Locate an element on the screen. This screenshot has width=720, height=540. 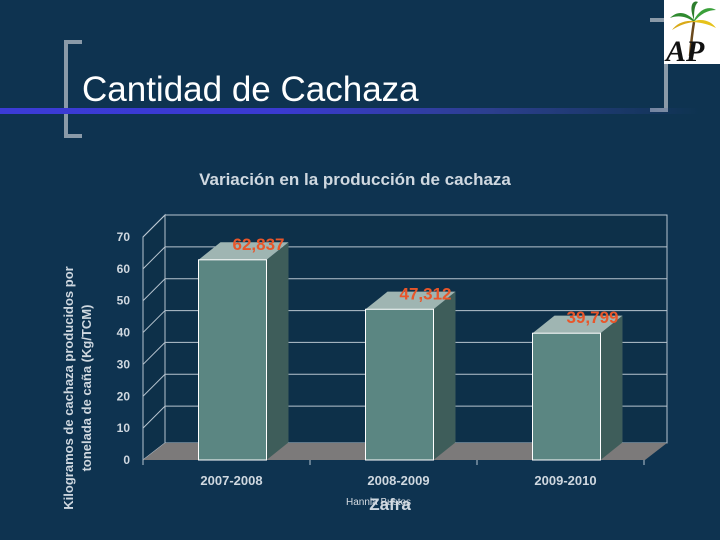
x-tick-label: 2008-2009 is located at coordinates (398, 480).